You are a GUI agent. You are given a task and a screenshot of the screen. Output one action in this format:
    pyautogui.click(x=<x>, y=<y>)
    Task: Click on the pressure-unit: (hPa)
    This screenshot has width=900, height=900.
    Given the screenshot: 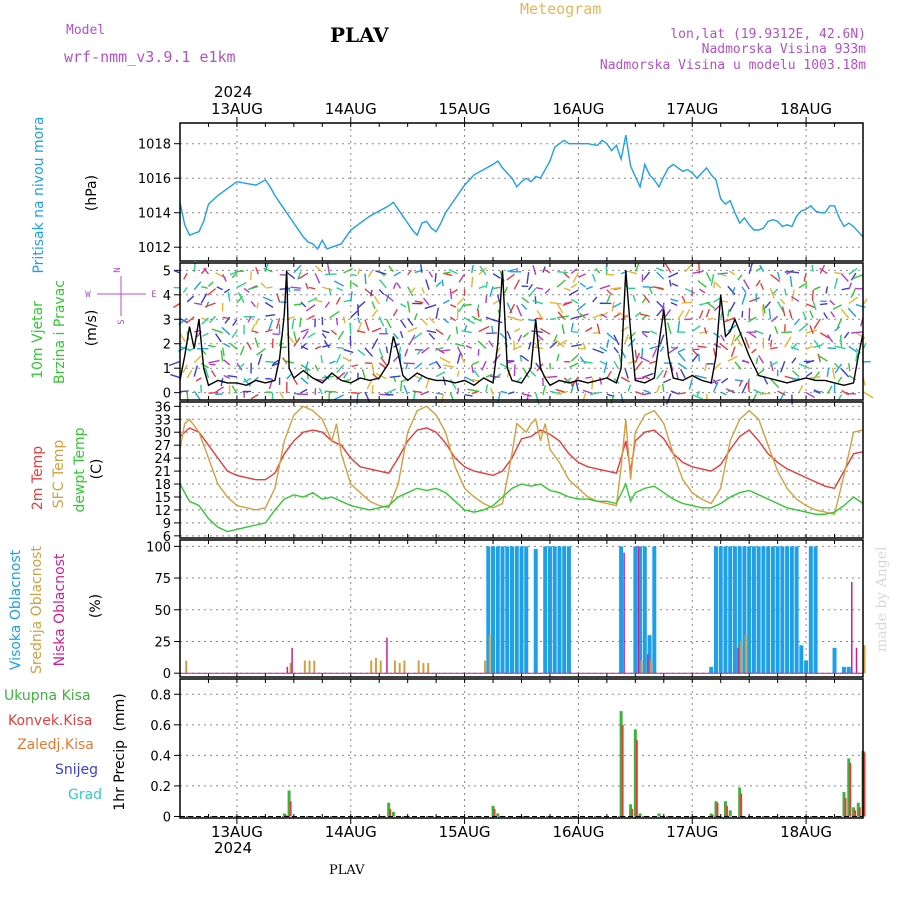 What is the action you would take?
    pyautogui.click(x=92, y=193)
    